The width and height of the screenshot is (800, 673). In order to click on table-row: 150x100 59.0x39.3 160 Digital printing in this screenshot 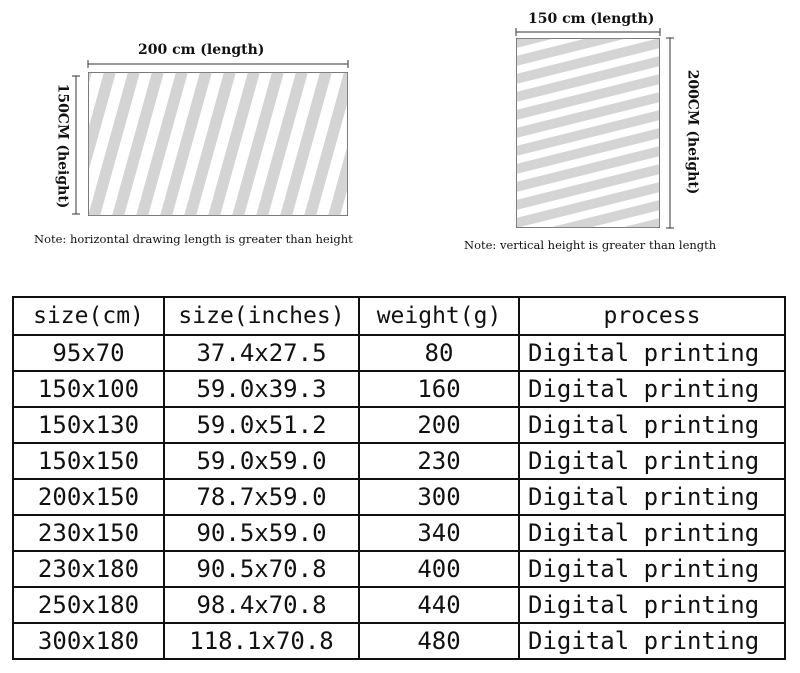, I will do `click(399, 389)`.